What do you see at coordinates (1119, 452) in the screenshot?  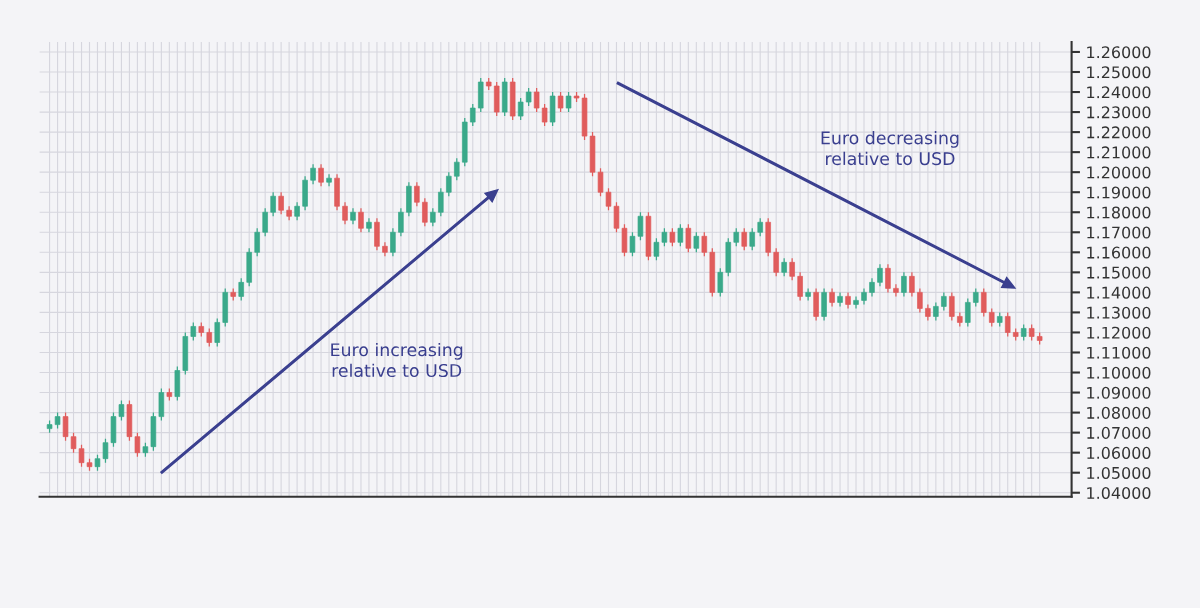 I see `y-tick-label: 1.06000` at bounding box center [1119, 452].